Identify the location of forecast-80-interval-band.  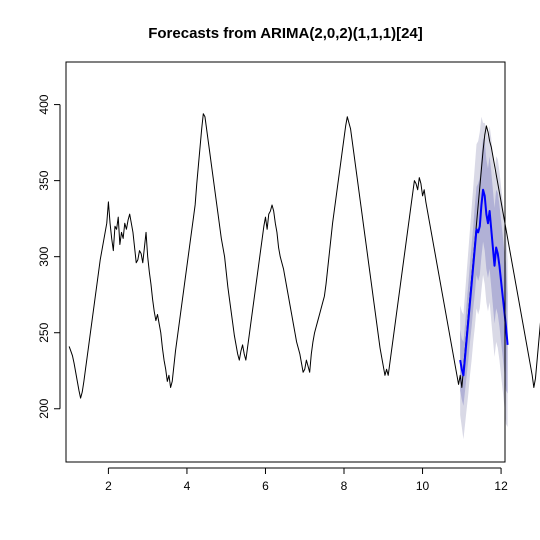
(484, 272).